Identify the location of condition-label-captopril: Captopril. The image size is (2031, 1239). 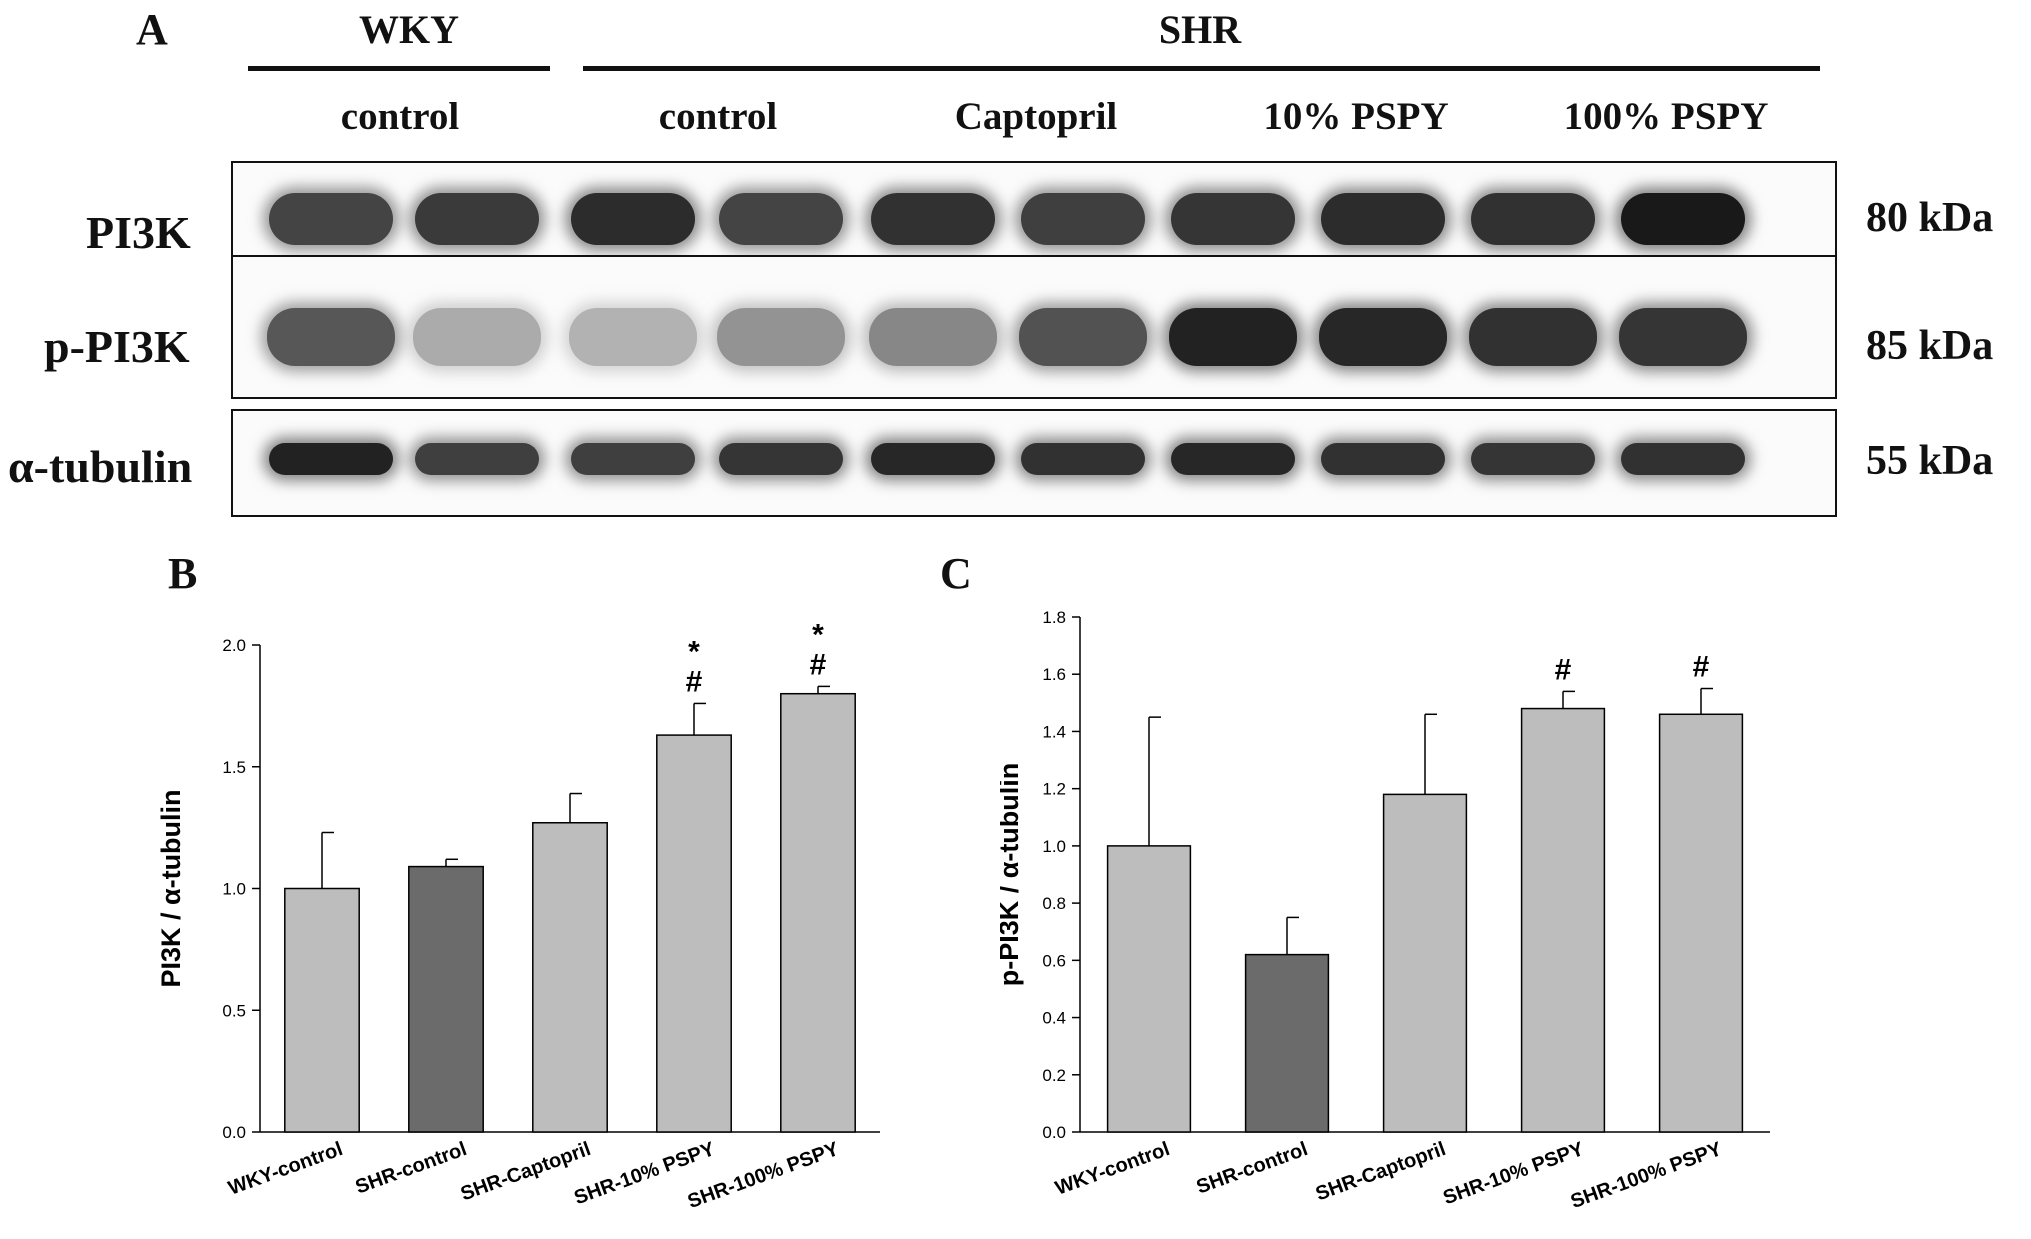
(1036, 116).